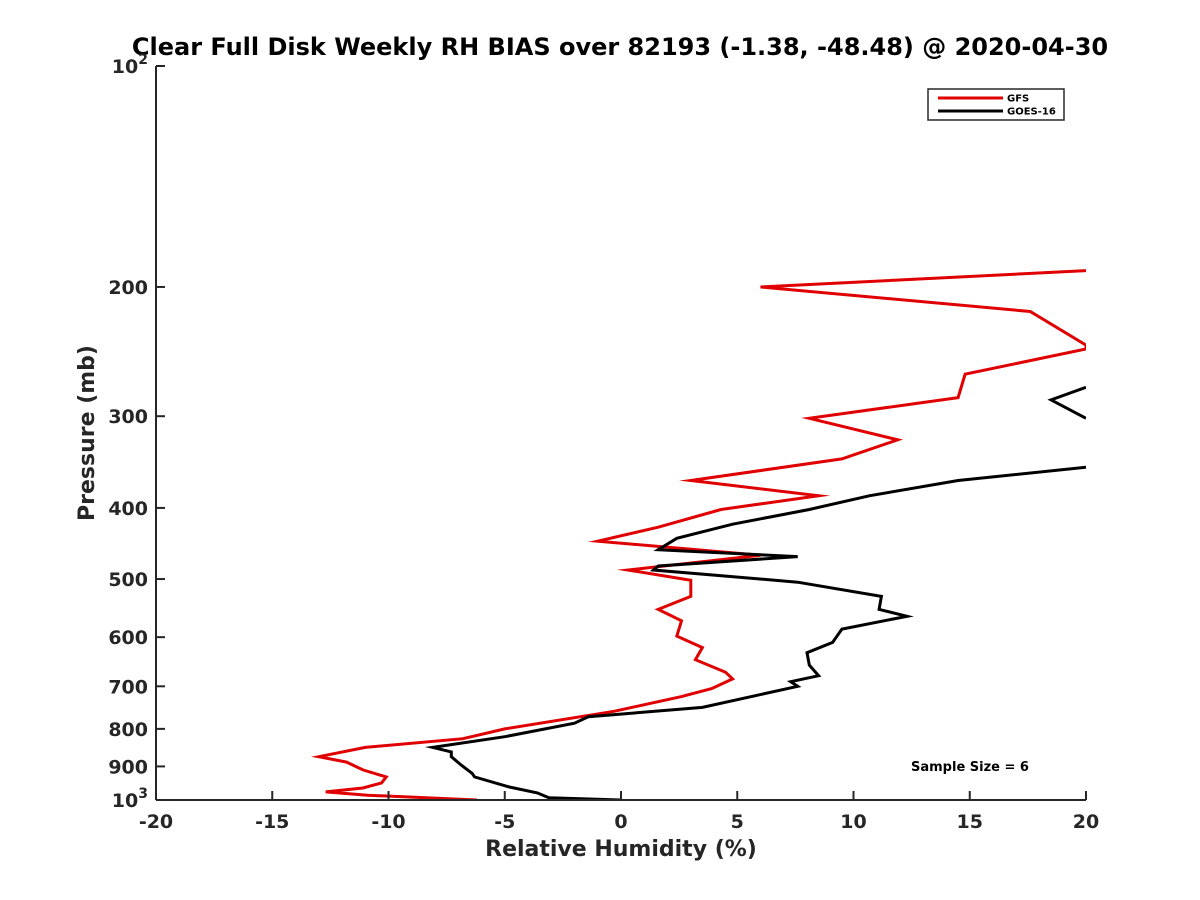 This screenshot has width=1200, height=900. I want to click on y-tick-label: 800, so click(128, 730).